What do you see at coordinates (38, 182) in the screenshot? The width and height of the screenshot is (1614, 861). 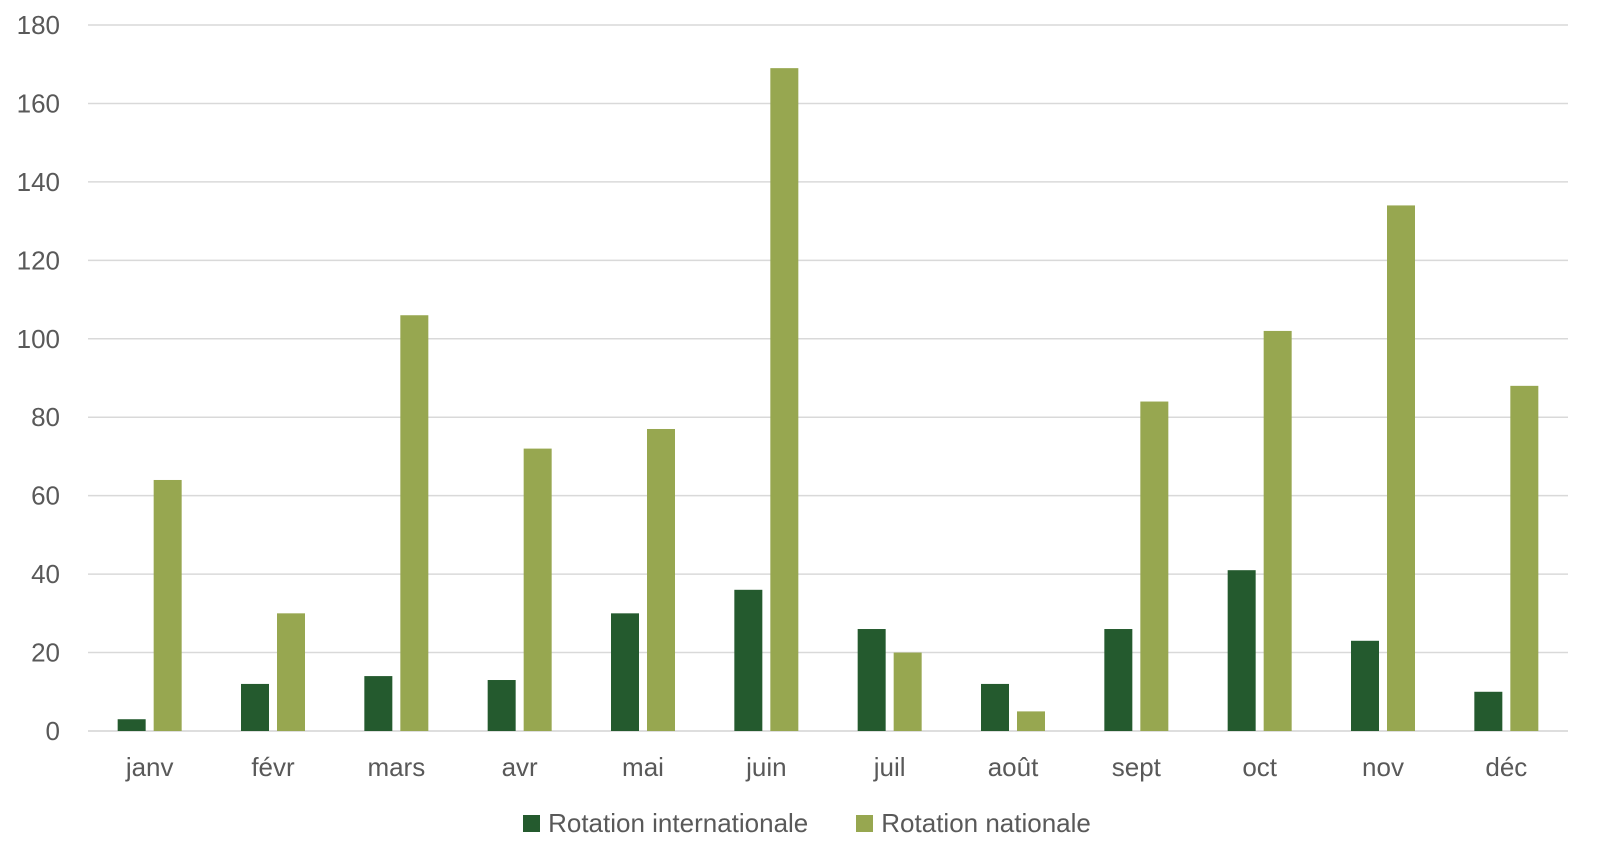 I see `y-tick-label: 140` at bounding box center [38, 182].